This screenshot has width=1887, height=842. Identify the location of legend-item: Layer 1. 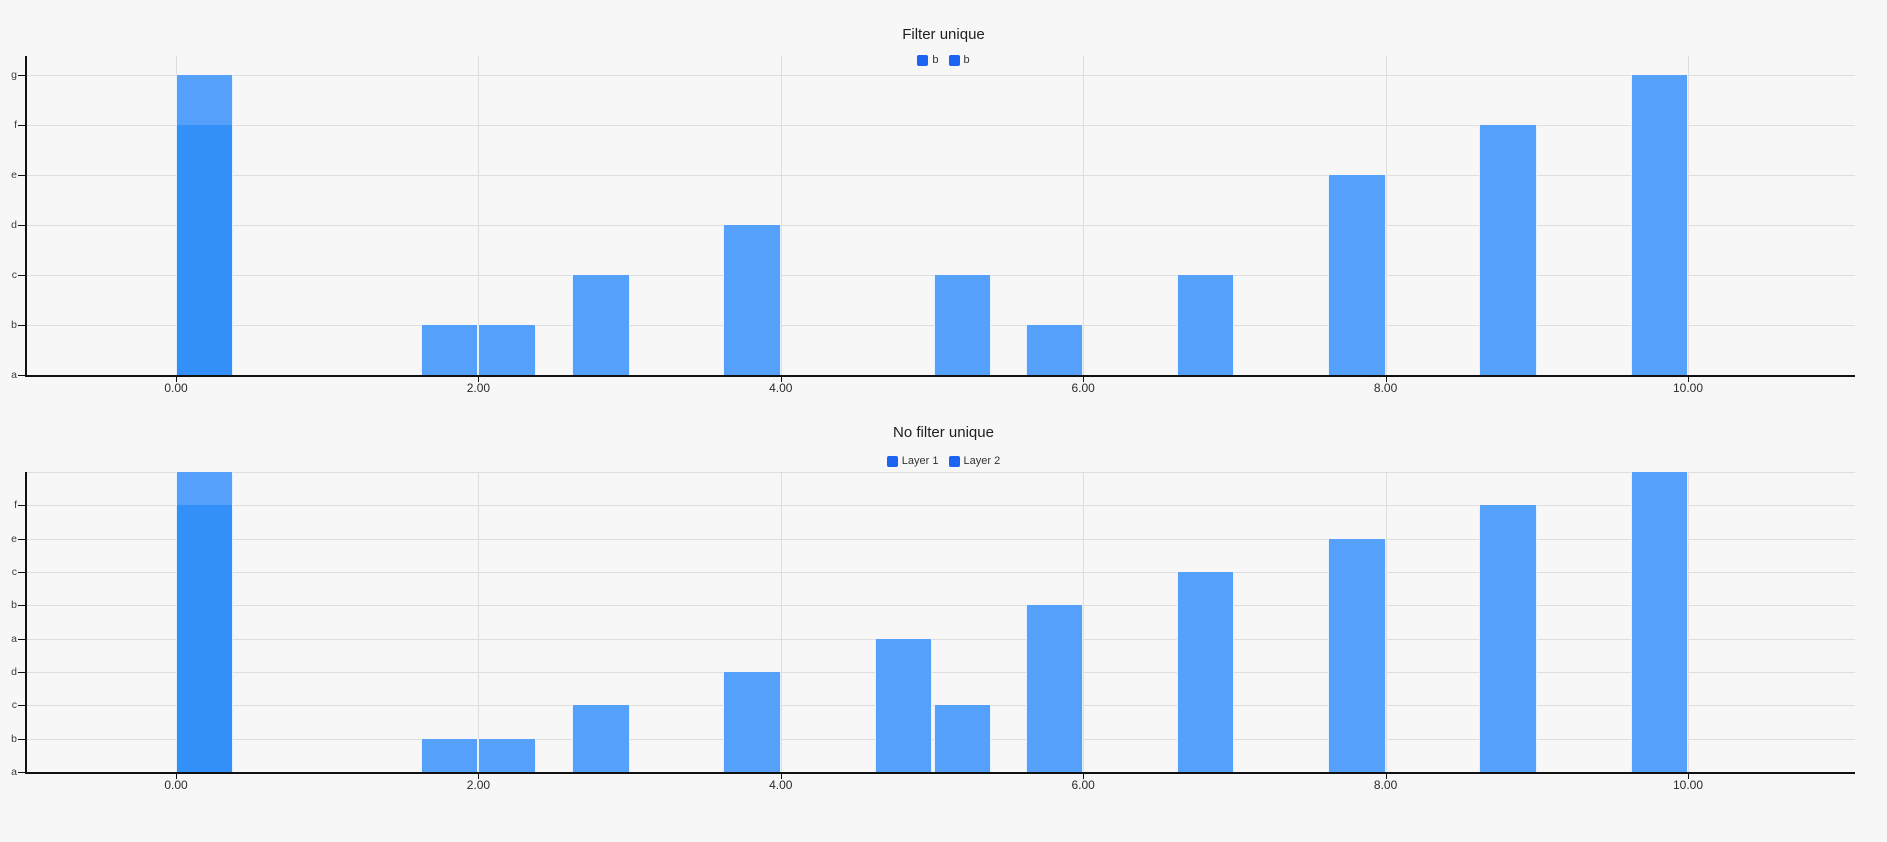
(912, 461).